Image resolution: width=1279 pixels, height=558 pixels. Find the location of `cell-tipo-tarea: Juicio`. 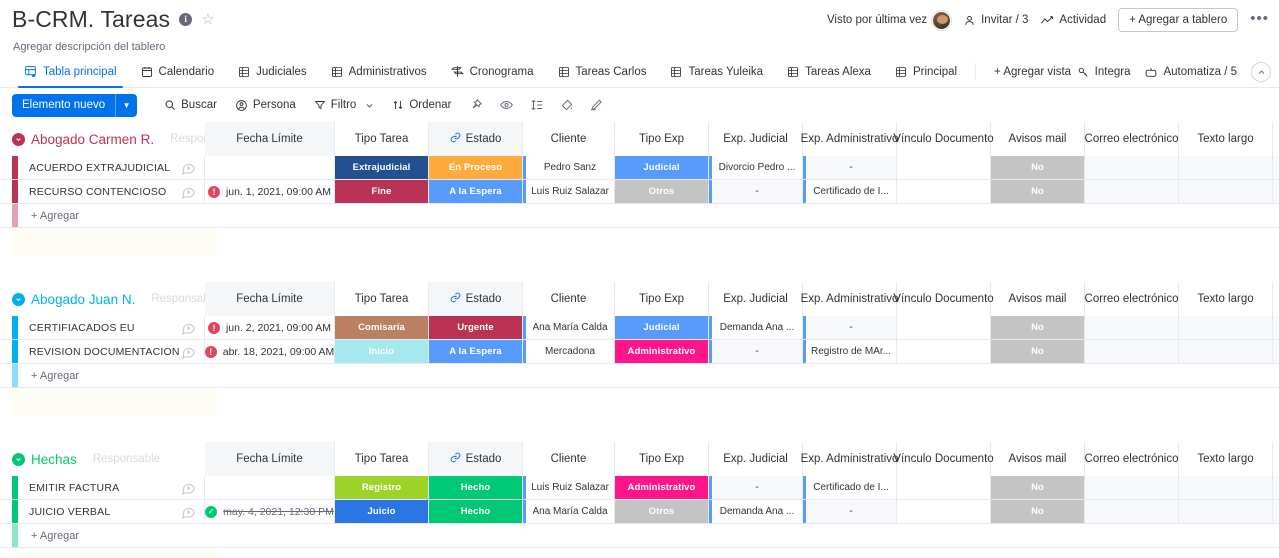

cell-tipo-tarea: Juicio is located at coordinates (382, 511).